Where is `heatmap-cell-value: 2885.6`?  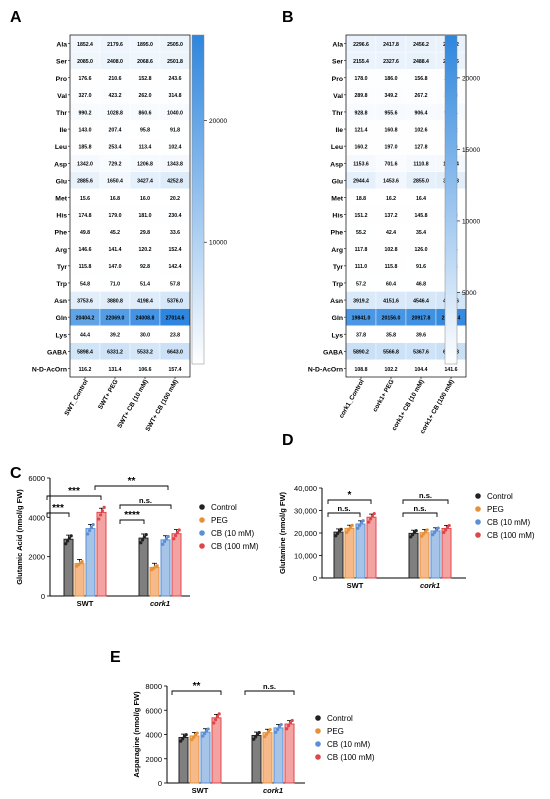 heatmap-cell-value: 2885.6 is located at coordinates (85, 182).